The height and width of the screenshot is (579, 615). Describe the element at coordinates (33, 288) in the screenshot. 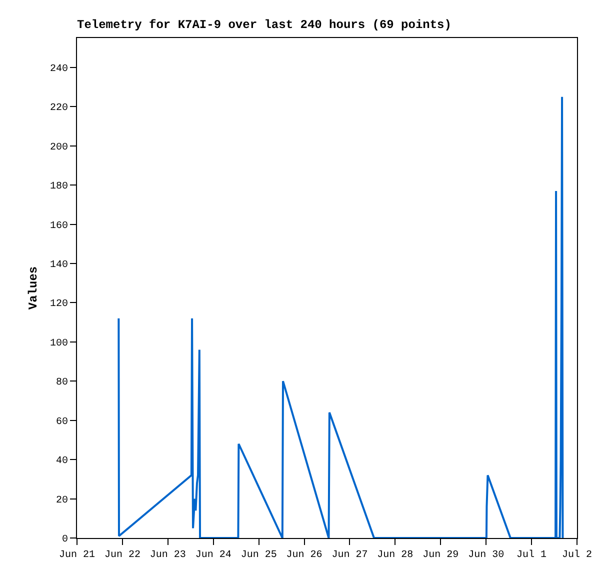

I see `y-axis-title: Values` at that location.